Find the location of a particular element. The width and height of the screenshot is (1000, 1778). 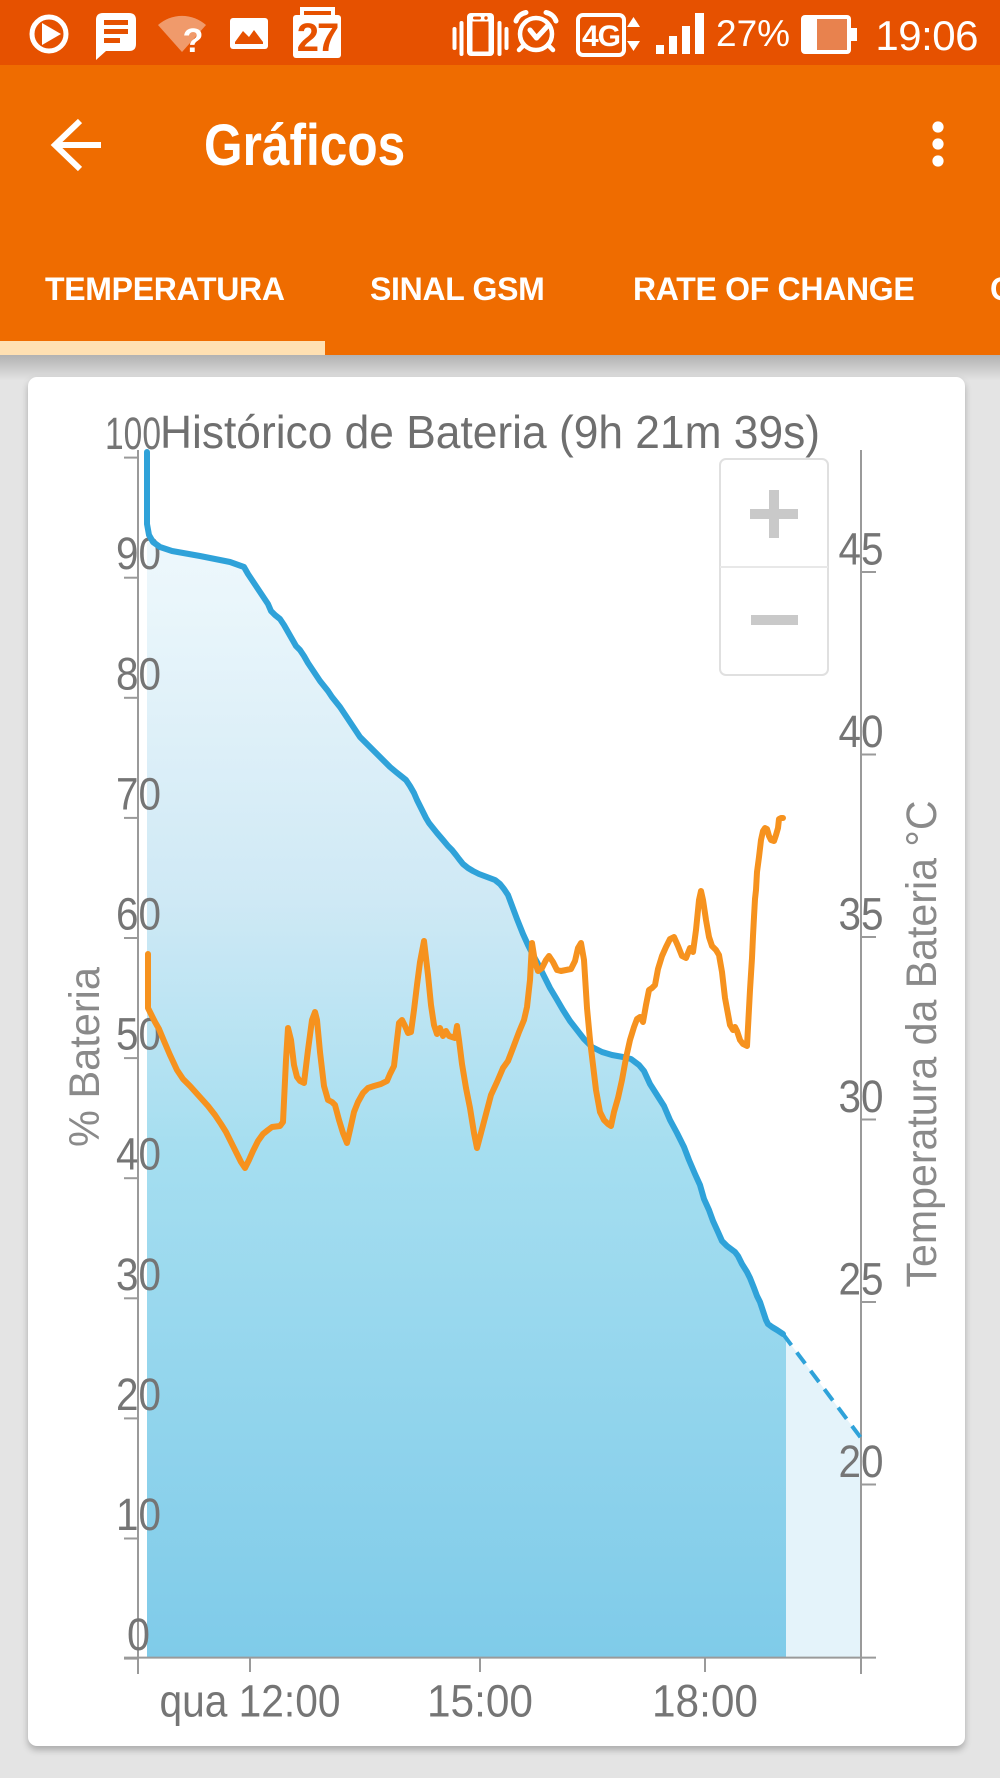

svg-text: 90 is located at coordinates (138, 553).